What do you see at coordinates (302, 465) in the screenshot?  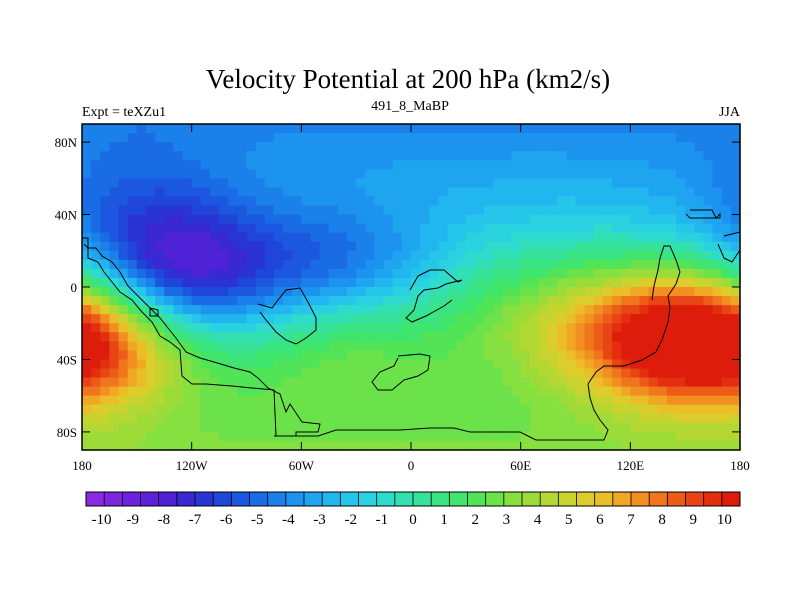 I see `x-tick-label: 60W` at bounding box center [302, 465].